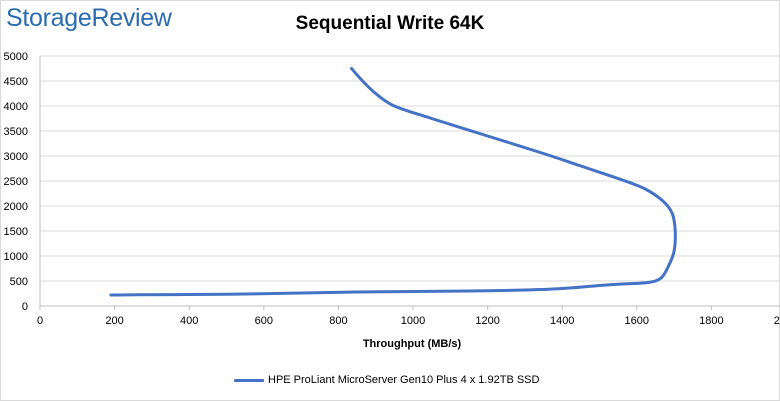 Image resolution: width=780 pixels, height=401 pixels. I want to click on y-tick-label: 4000, so click(16, 107).